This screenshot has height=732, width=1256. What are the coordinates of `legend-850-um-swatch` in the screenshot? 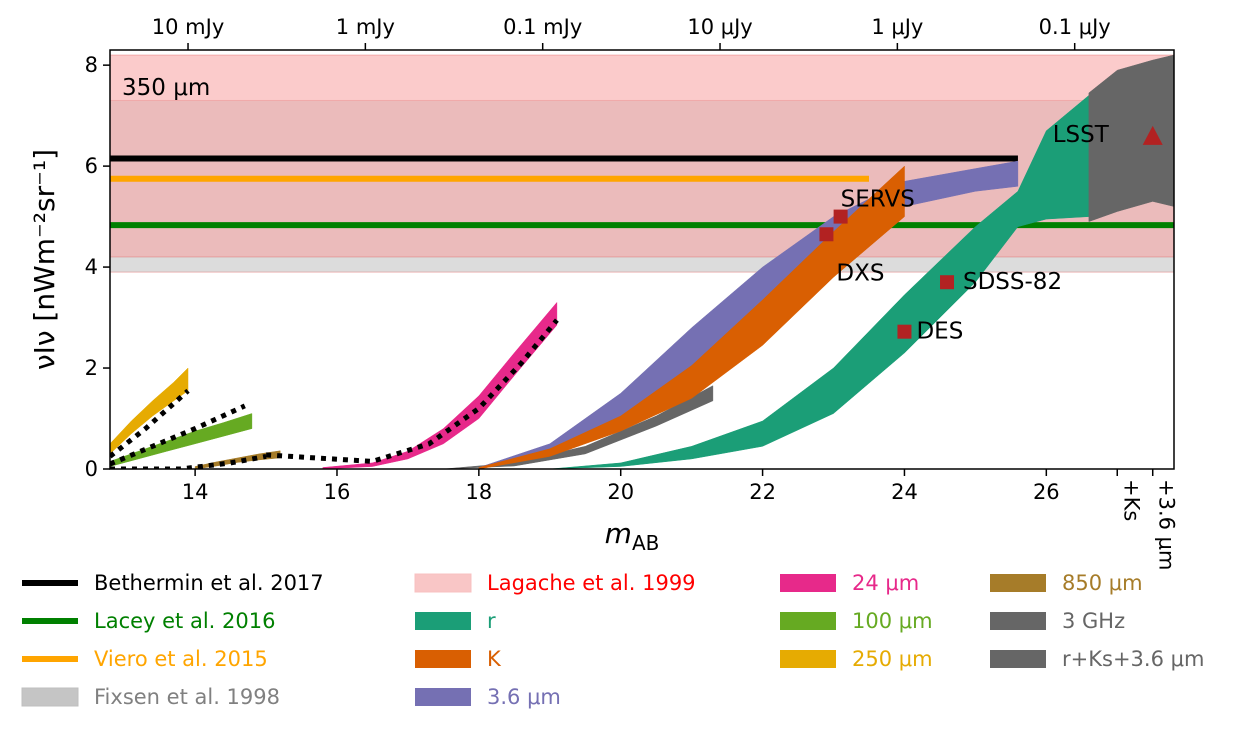 It's located at (1018, 583).